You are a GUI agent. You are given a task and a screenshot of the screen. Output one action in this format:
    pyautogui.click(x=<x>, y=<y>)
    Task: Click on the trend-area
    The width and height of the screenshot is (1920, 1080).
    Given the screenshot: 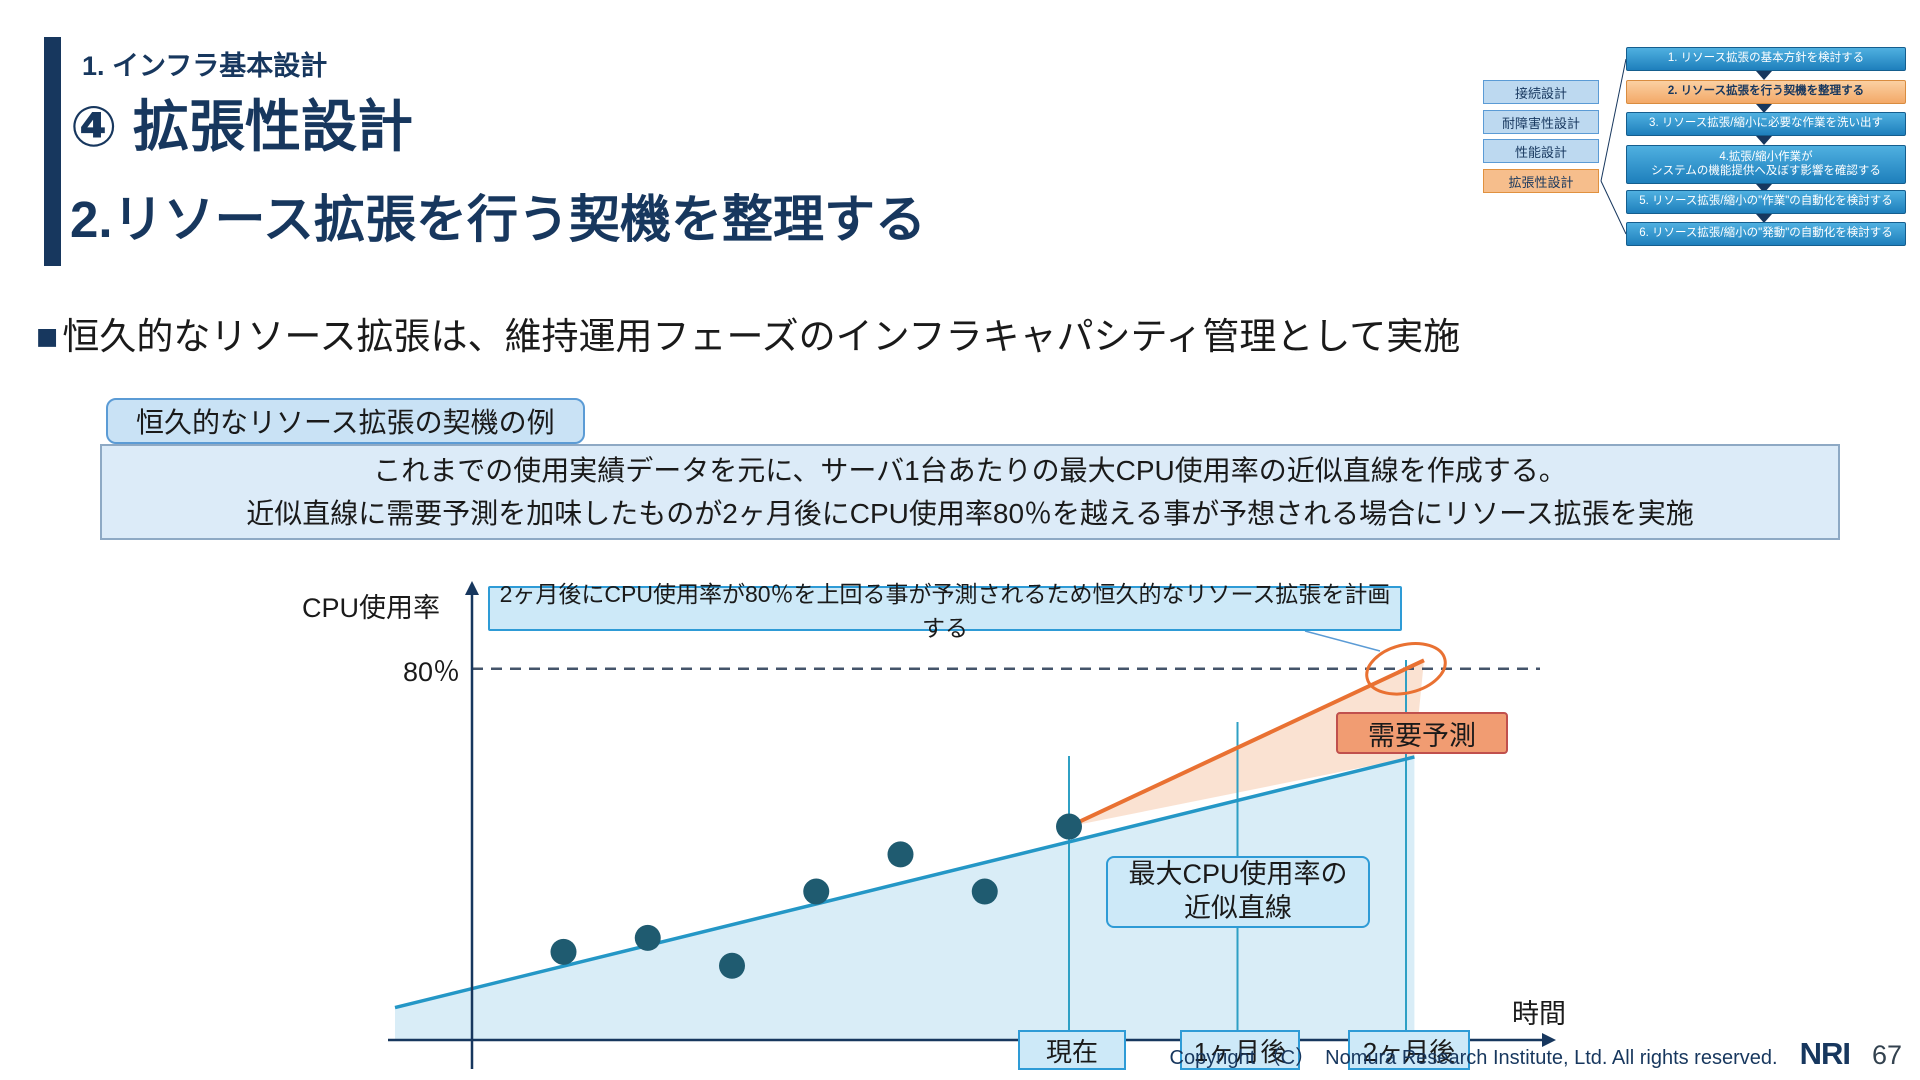 What is the action you would take?
    pyautogui.click(x=905, y=898)
    